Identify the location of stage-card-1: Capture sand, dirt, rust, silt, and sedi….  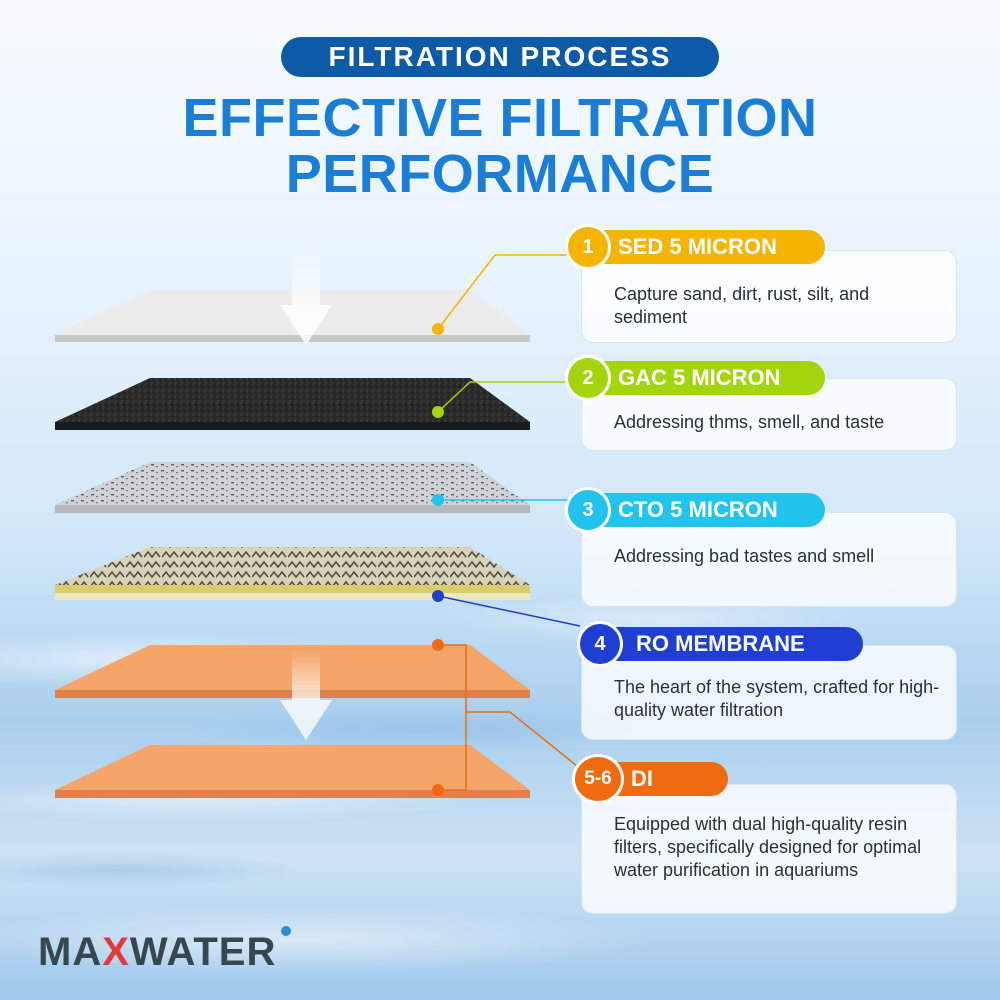
(769, 296).